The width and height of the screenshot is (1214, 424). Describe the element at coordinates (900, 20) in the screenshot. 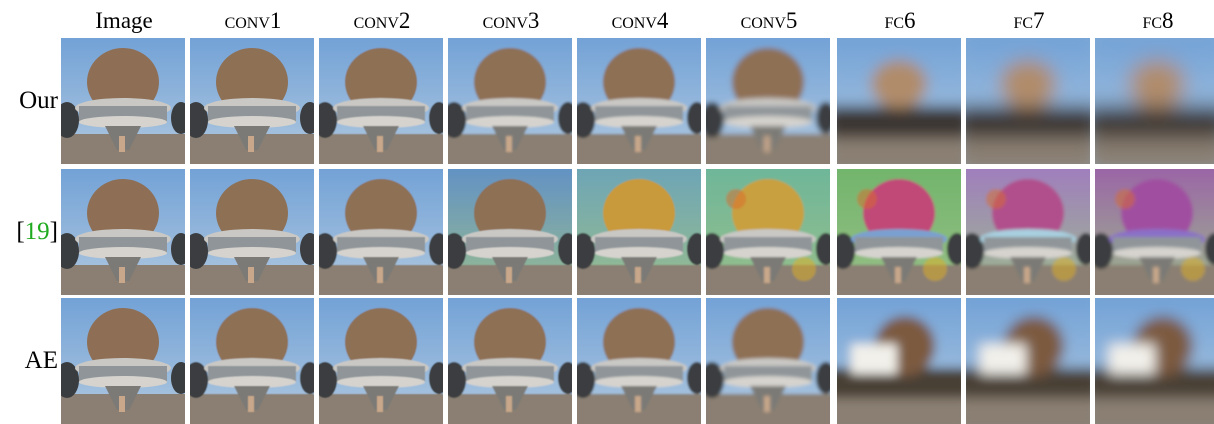

I see `column-header-6: fc6` at that location.